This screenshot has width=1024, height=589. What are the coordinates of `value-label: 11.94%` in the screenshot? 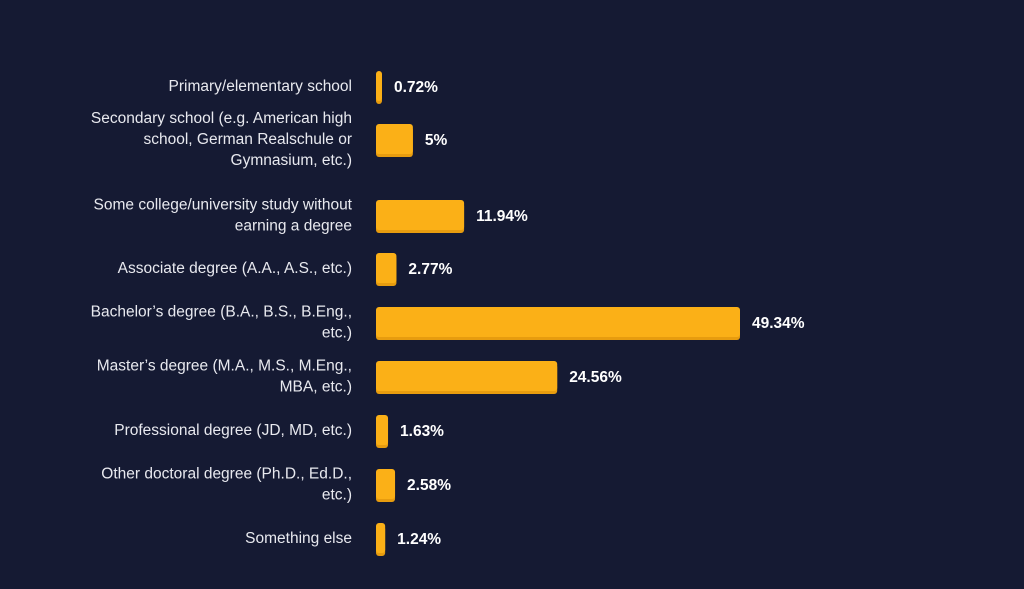 It's located at (502, 216).